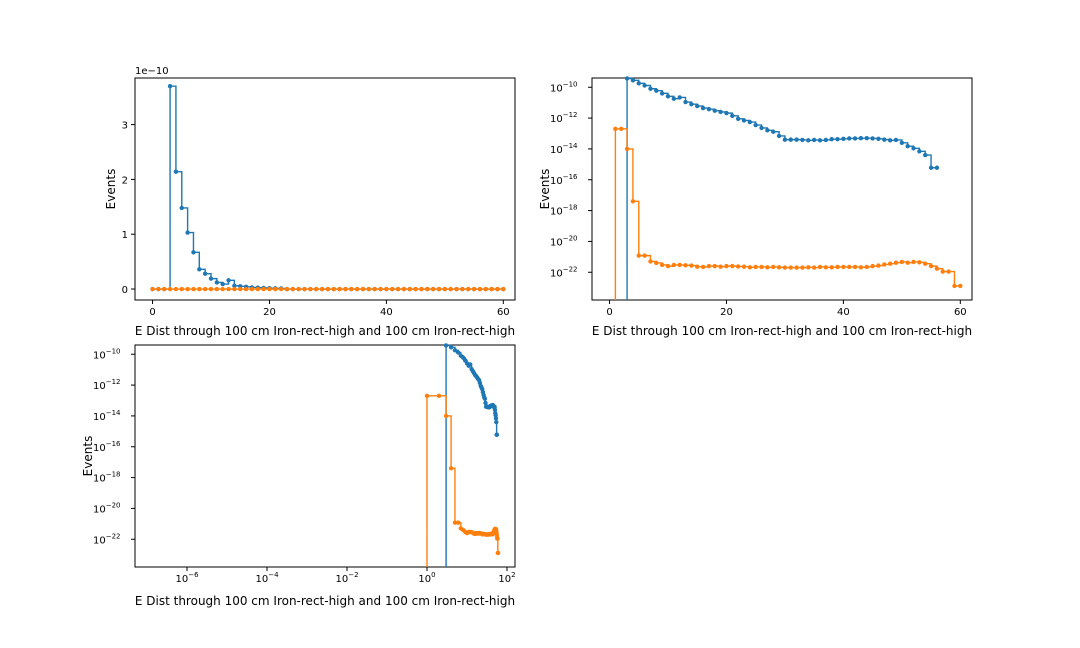 This screenshot has width=1080, height=648. What do you see at coordinates (843, 312) in the screenshot?
I see `x-tick-label: 40` at bounding box center [843, 312].